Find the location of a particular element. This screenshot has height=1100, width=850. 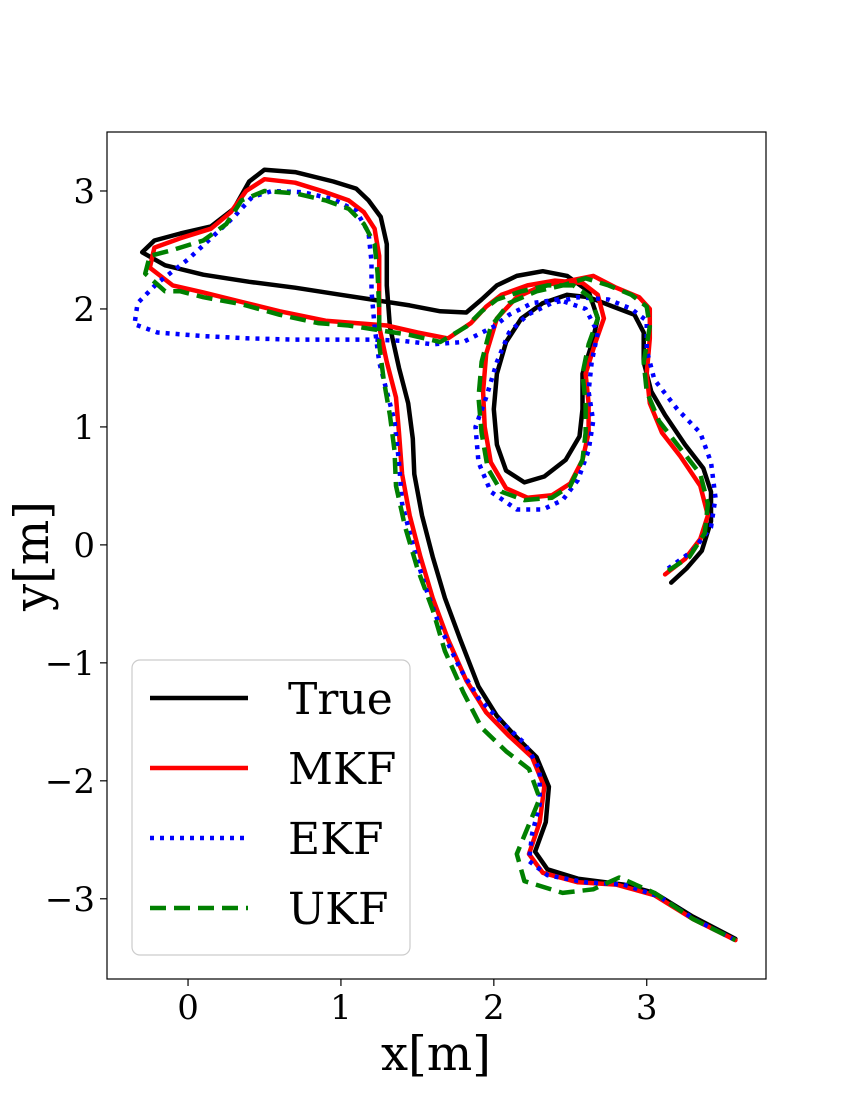

legend-label-ekf: EKF is located at coordinates (336, 839).